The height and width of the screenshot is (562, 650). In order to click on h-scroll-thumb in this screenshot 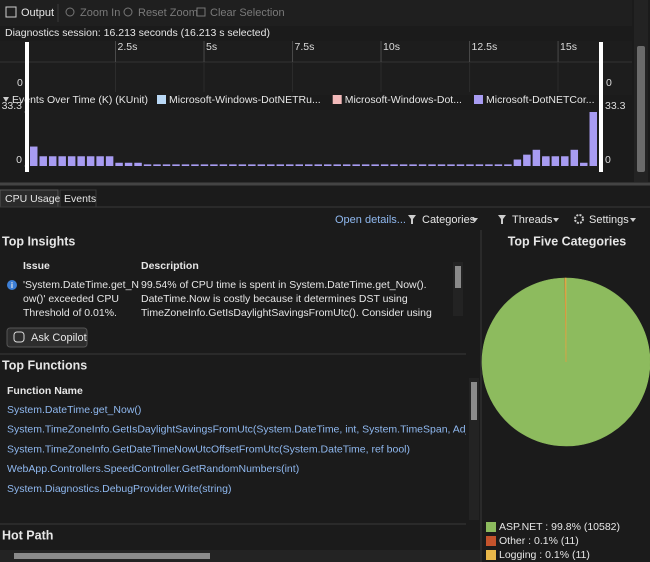, I will do `click(112, 556)`.